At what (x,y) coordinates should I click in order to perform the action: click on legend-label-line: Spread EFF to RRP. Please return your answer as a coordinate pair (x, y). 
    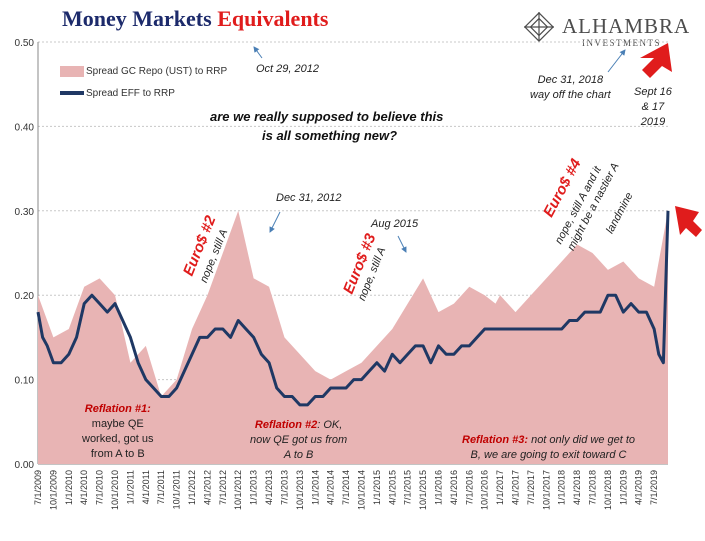
    Looking at the image, I should click on (130, 93).